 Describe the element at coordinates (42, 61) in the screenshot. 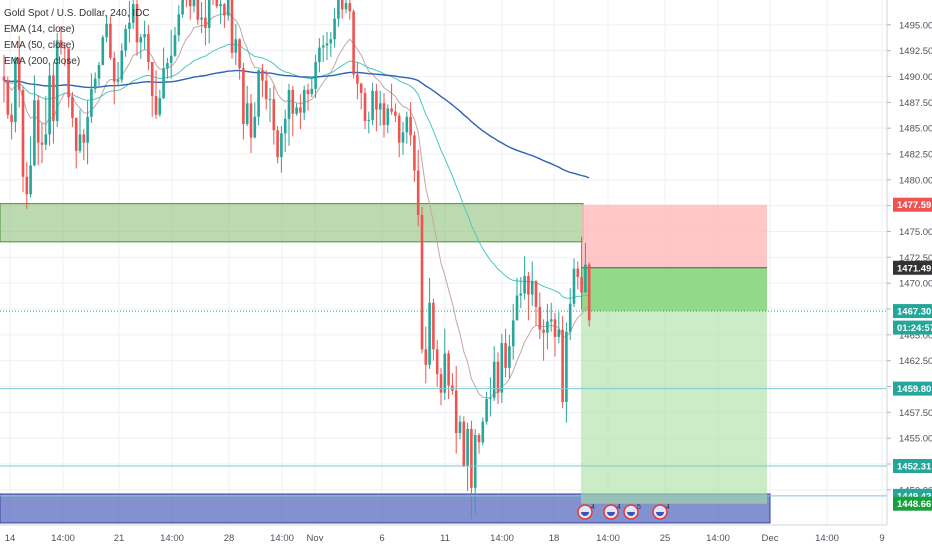

I see `legend-ema200: EMA (200, close)` at that location.